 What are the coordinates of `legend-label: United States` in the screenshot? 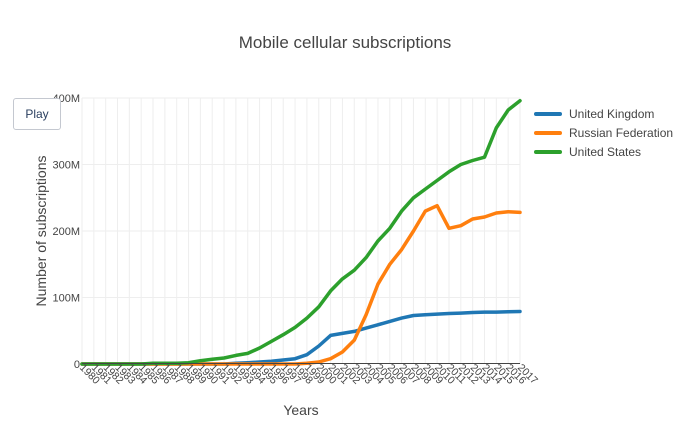 It's located at (605, 151).